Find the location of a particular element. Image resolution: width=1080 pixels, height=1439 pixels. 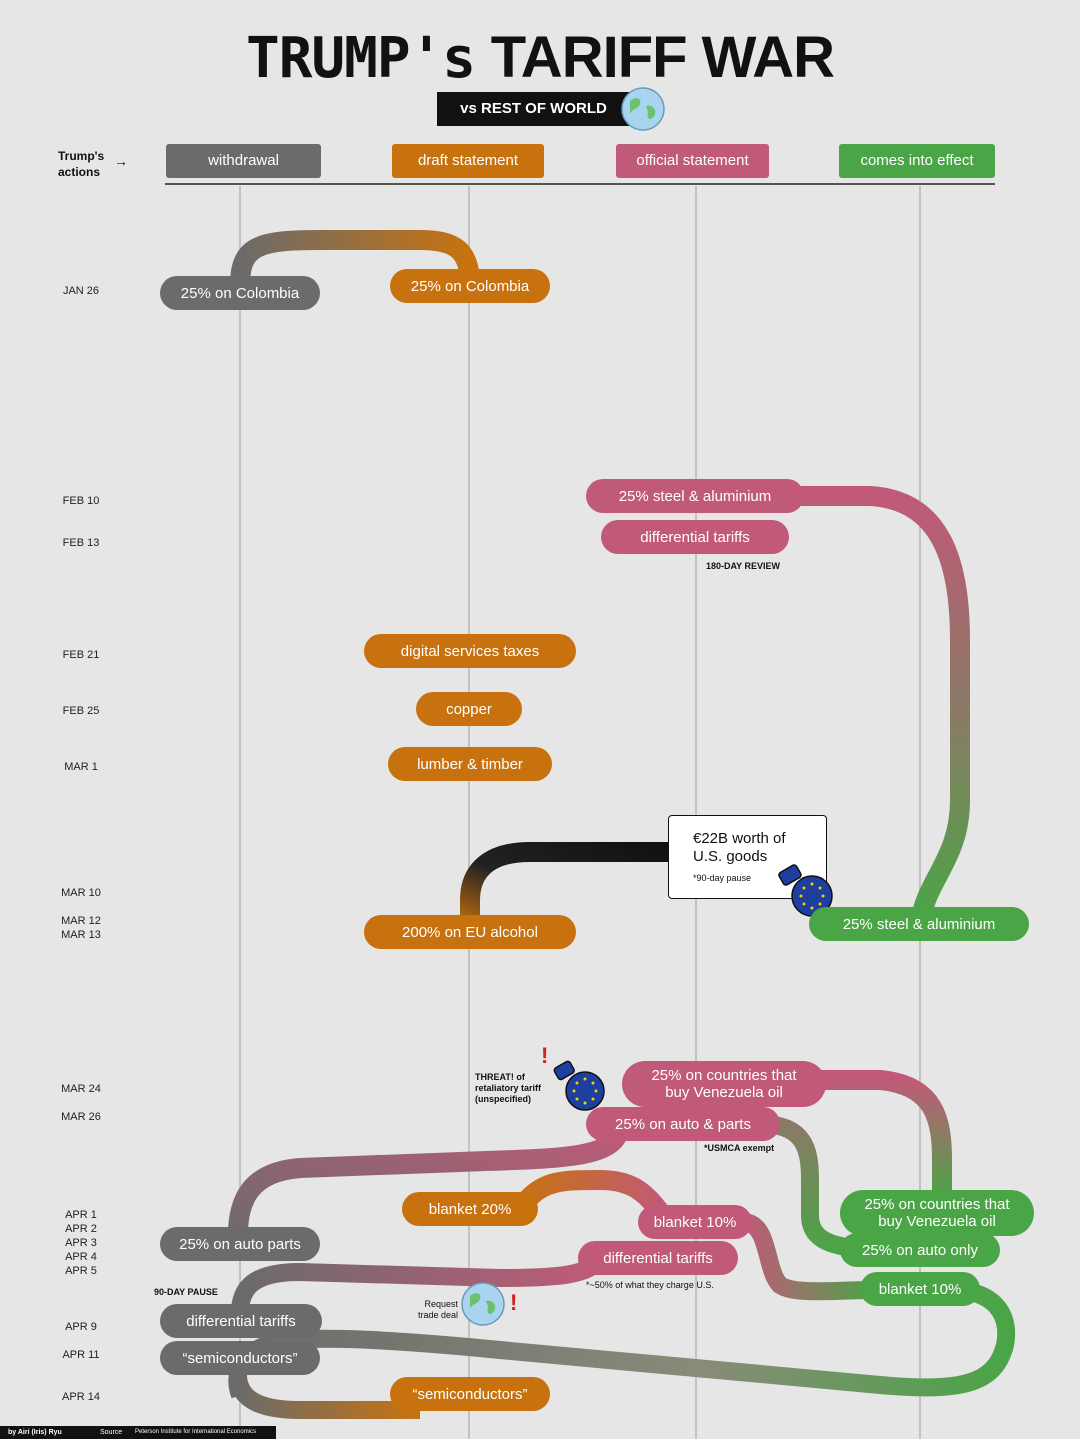

pill-lumber: lumber & timber is located at coordinates (470, 764).